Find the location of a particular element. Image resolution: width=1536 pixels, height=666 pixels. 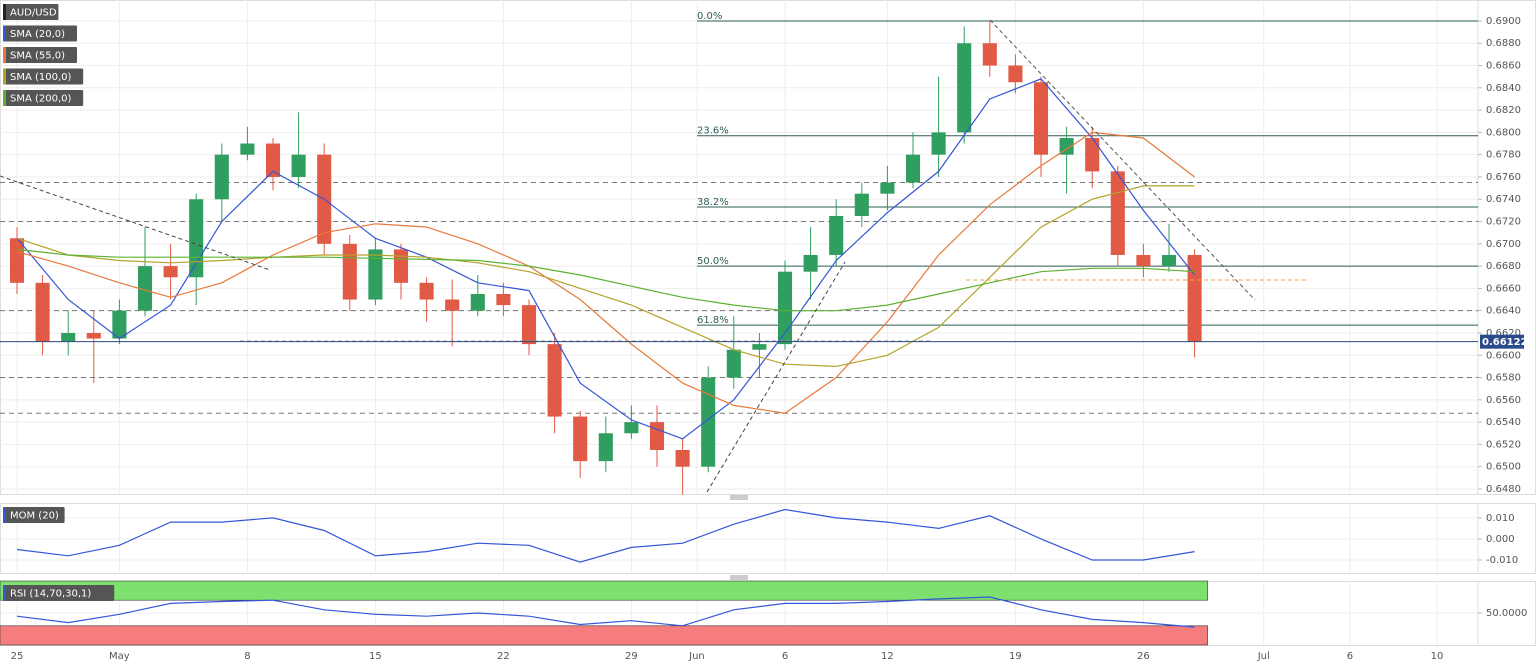

y-tick-label: 0.6820 is located at coordinates (1503, 110).